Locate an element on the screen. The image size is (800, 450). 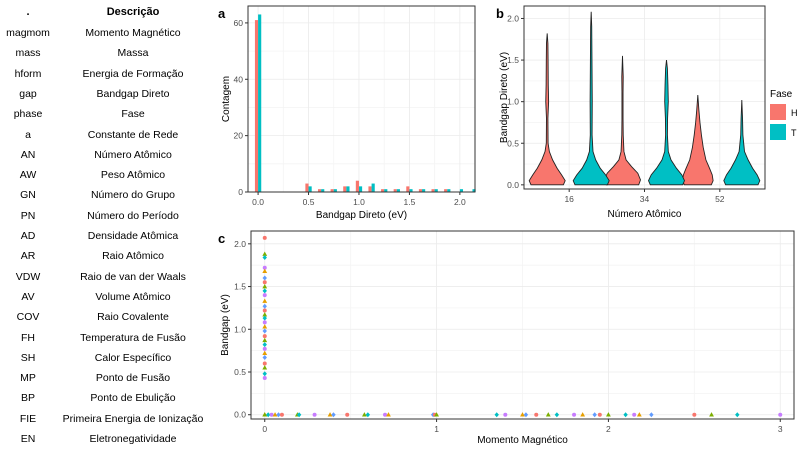
table-row-abbr: gap is located at coordinates (28, 93).